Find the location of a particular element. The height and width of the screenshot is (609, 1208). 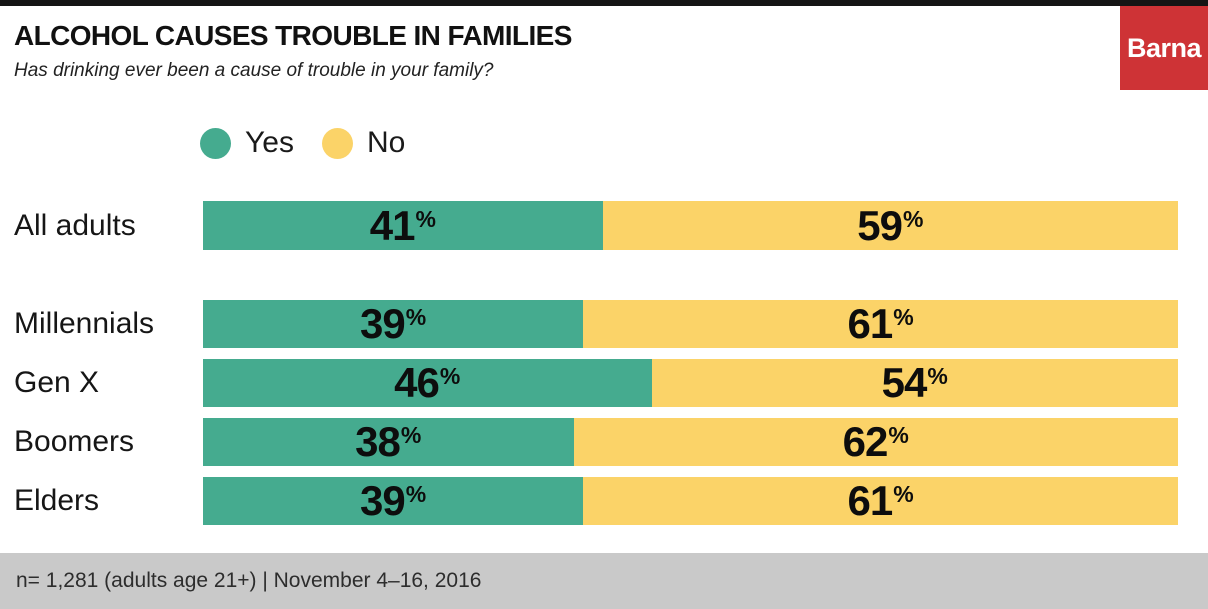

bar-row: Millennials 39% 61% is located at coordinates (589, 324).